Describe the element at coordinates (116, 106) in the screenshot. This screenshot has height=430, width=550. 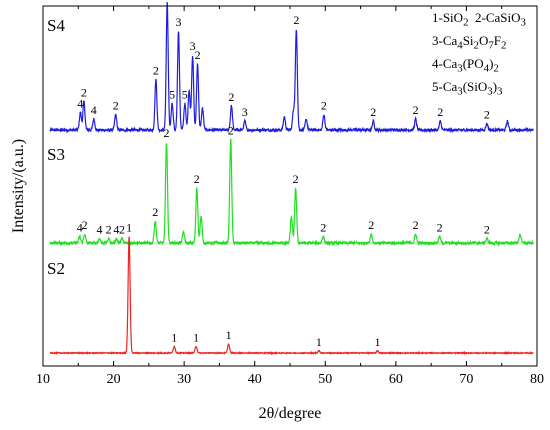
I see `peak-label-s4-3: 2` at that location.